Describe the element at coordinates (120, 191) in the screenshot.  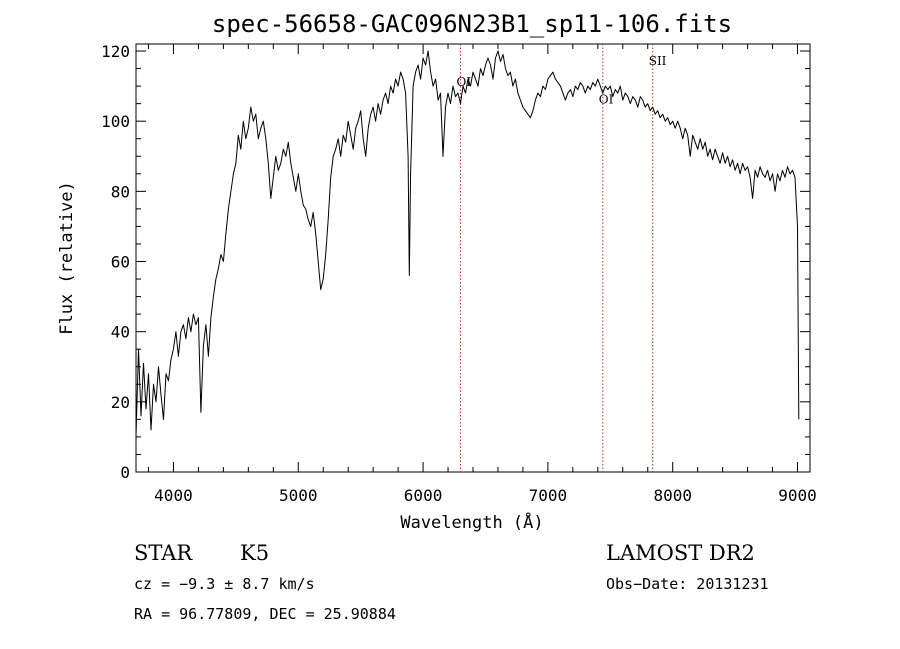
I see `y-tick-label: 80` at that location.